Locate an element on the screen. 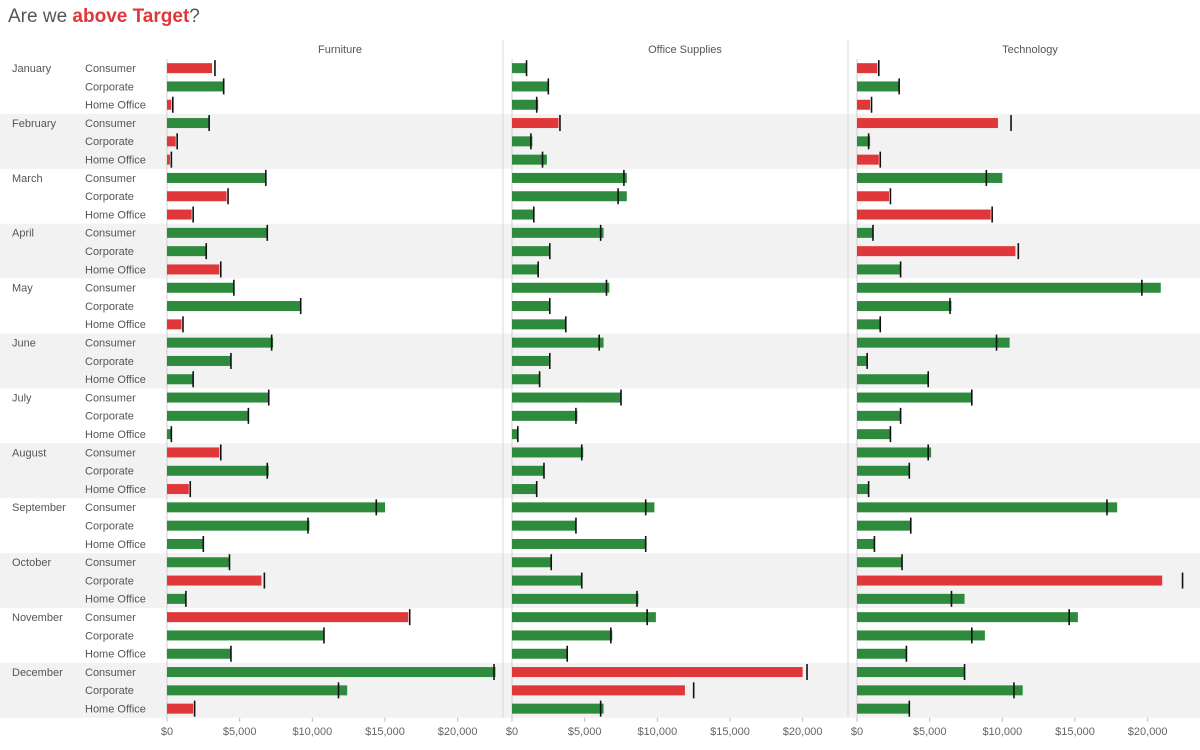  bar-furniture-november-home-office is located at coordinates (199, 653).